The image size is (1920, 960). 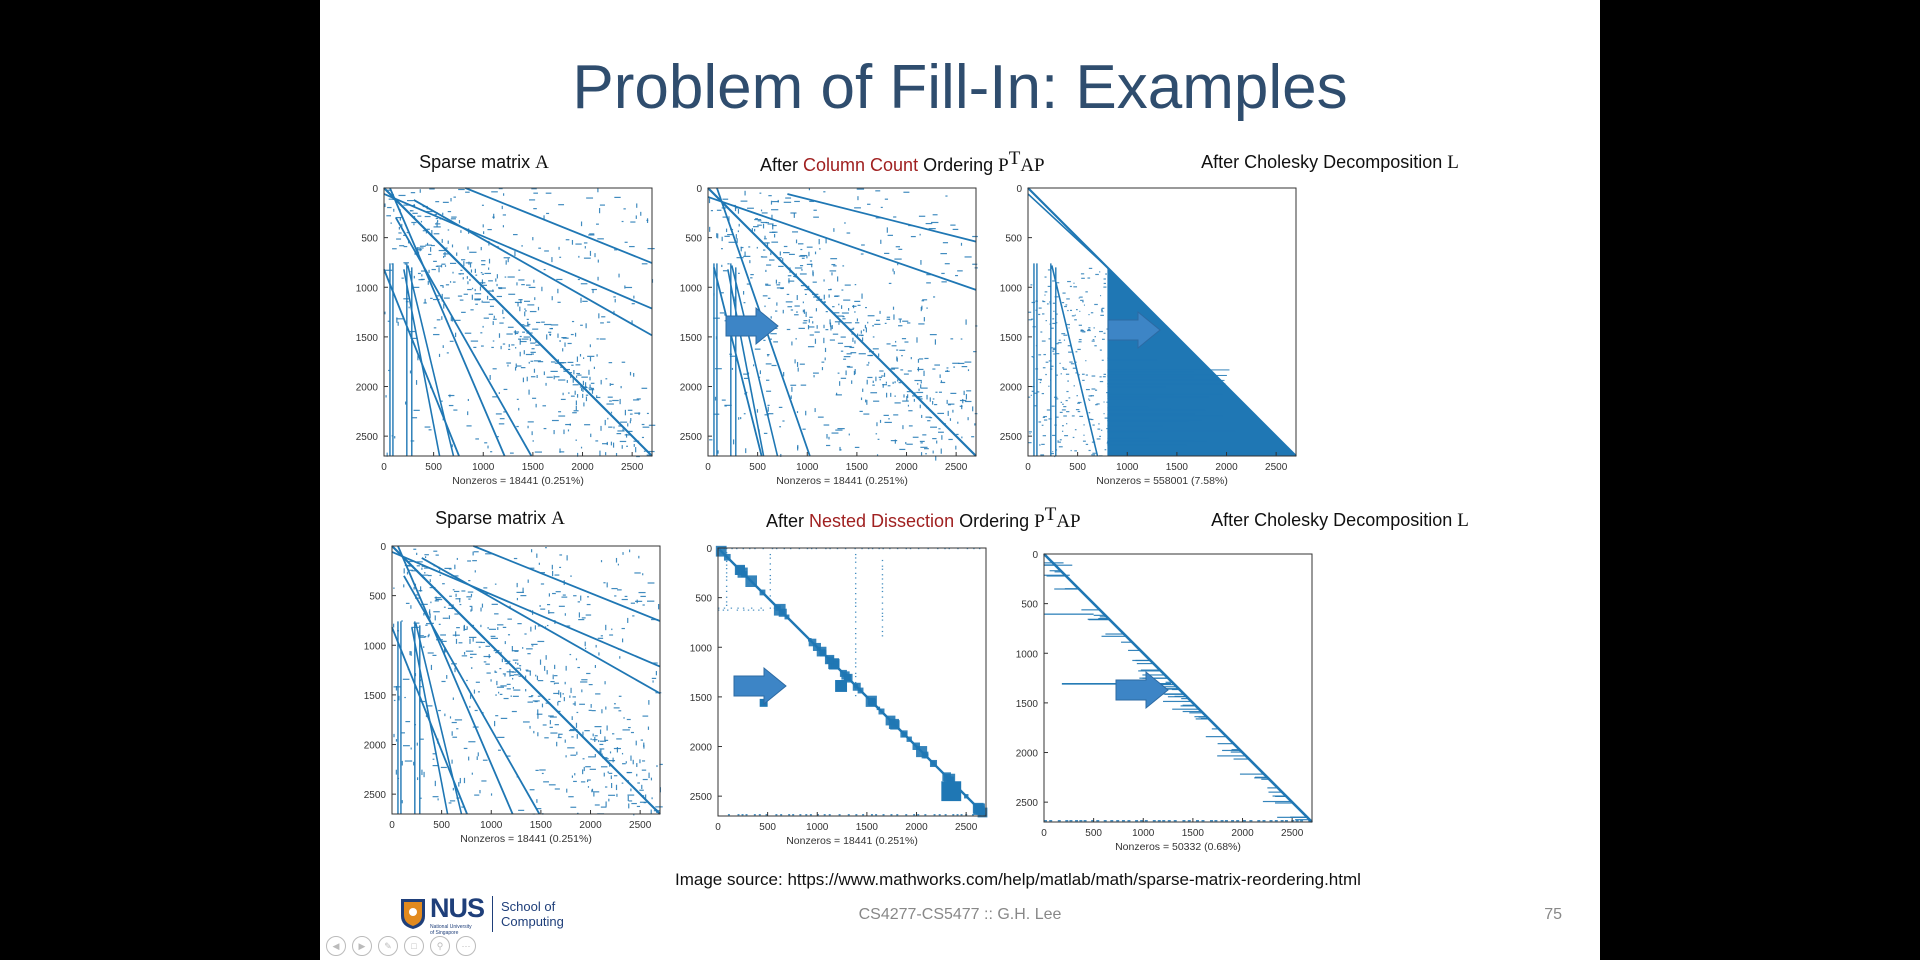 What do you see at coordinates (375, 696) in the screenshot?
I see `y-tick-label: 1500` at bounding box center [375, 696].